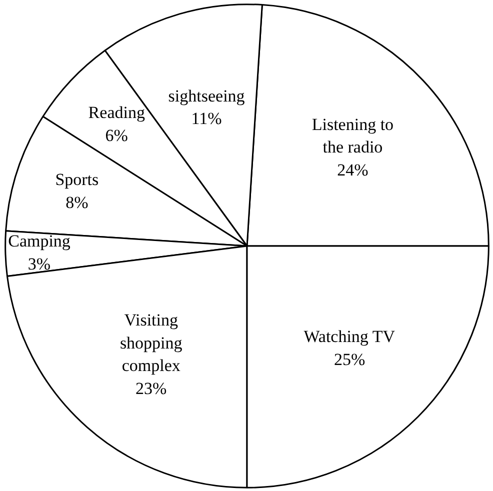 The width and height of the screenshot is (493, 491). I want to click on data-label: 25%, so click(350, 360).